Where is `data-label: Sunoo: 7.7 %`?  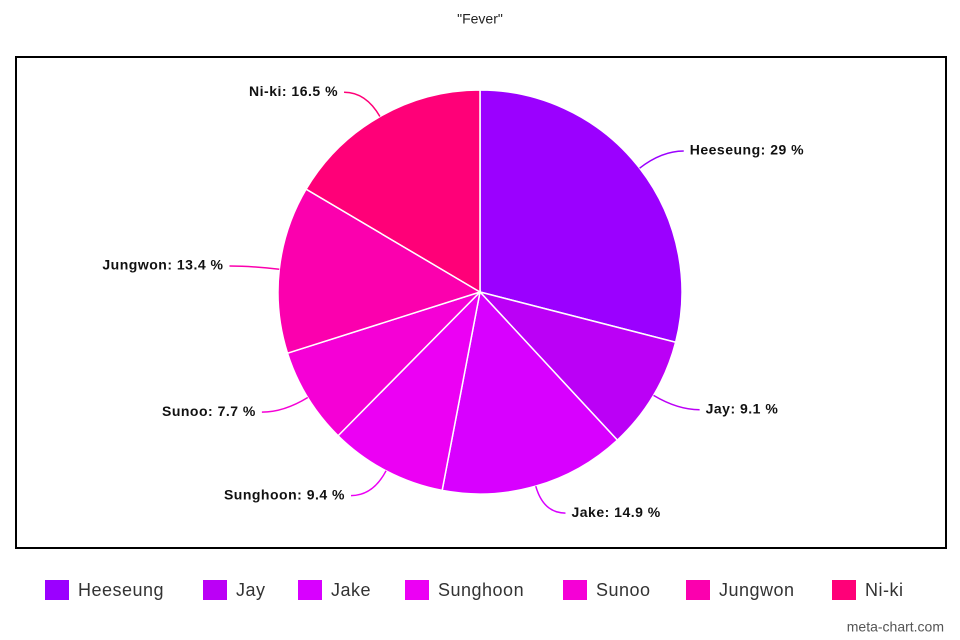 data-label: Sunoo: 7.7 % is located at coordinates (209, 411).